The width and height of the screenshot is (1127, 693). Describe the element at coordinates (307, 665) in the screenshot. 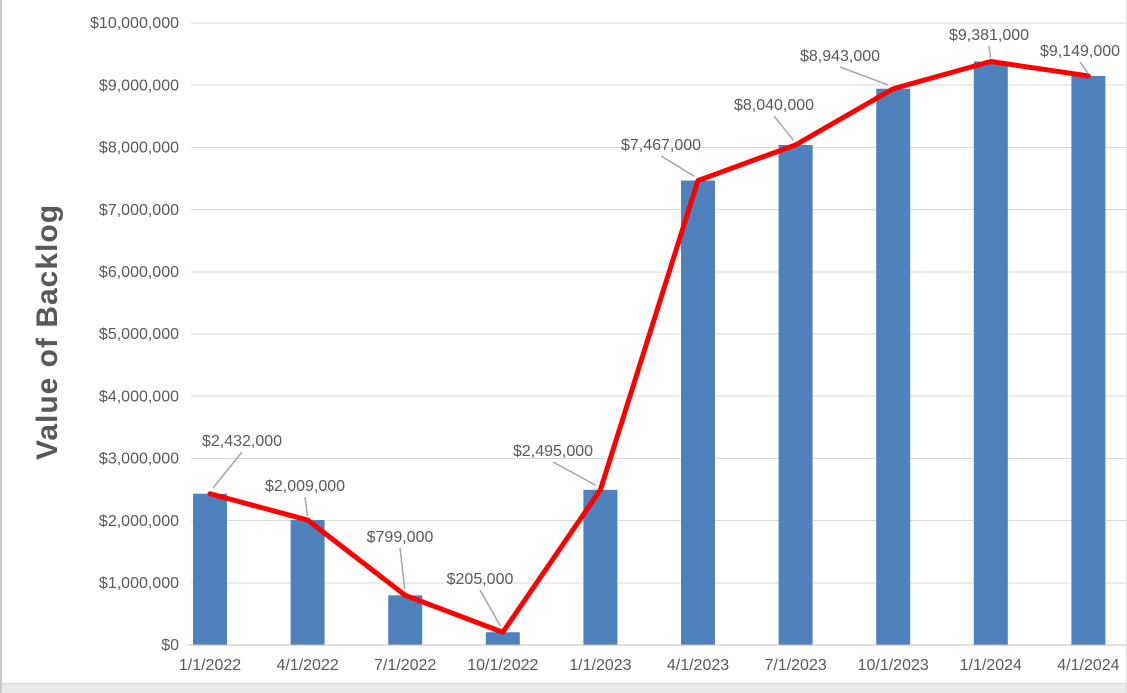

I see `x-tick-label: 4/1/2022` at that location.